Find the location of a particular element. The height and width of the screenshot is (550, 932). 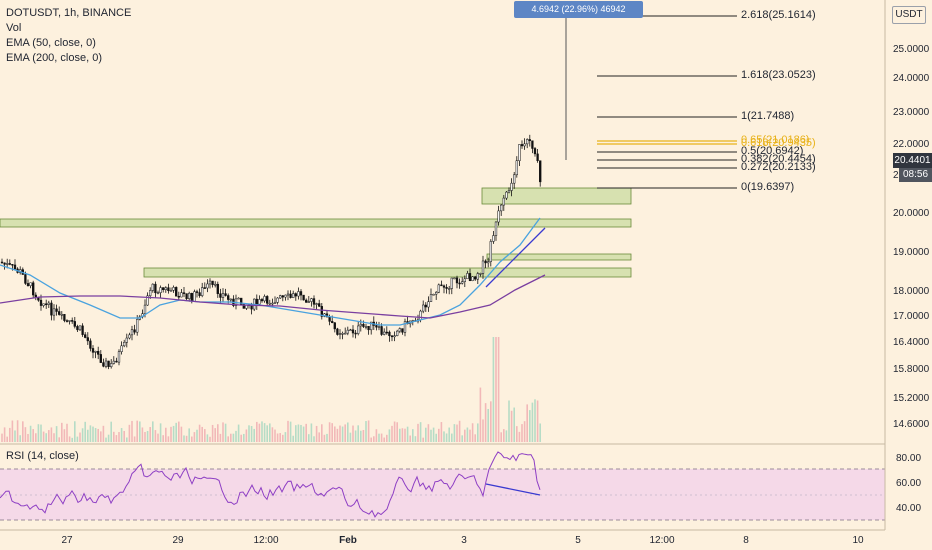

indicator-vol: Vol is located at coordinates (14, 28).